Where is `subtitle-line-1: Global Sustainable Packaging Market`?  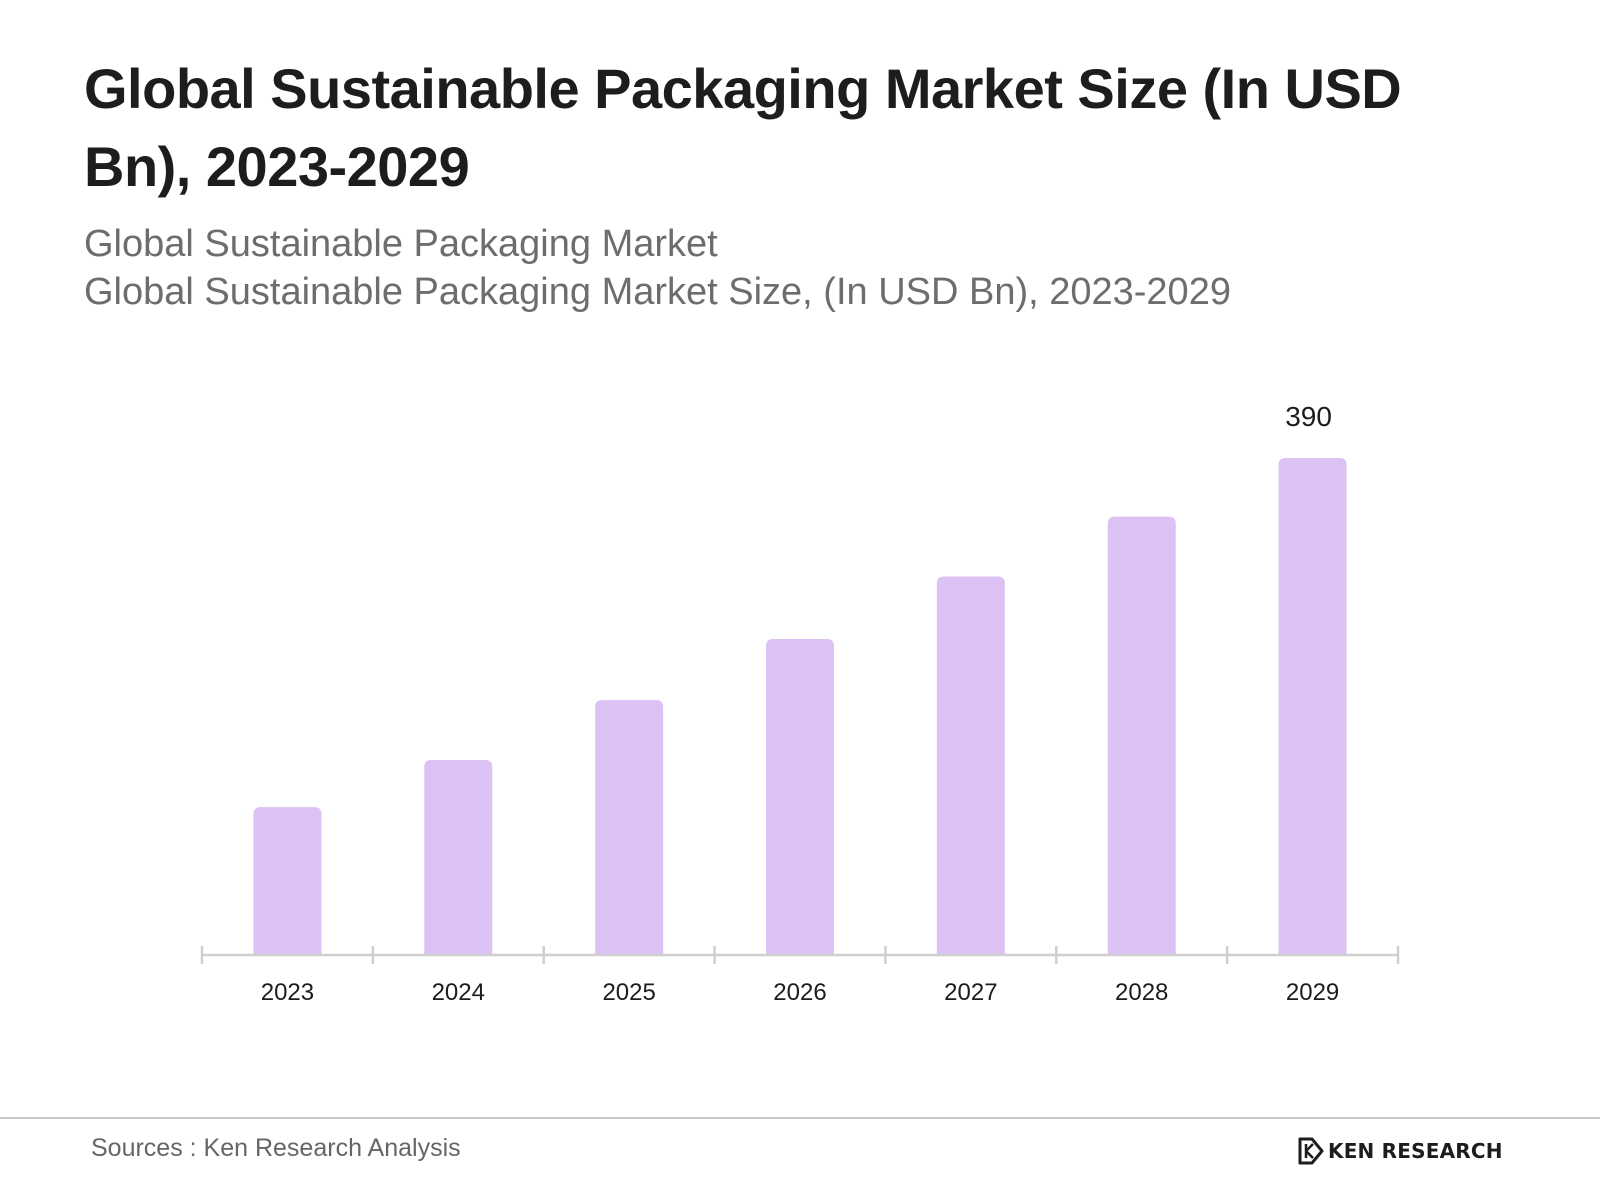
subtitle-line-1: Global Sustainable Packaging Market is located at coordinates (401, 244).